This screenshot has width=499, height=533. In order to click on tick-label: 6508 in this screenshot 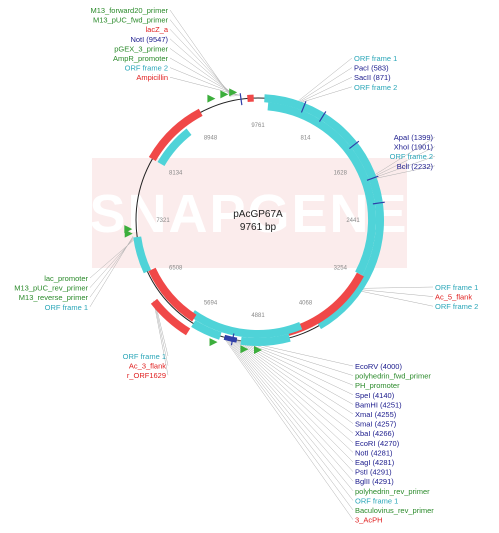, I will do `click(176, 269)`.